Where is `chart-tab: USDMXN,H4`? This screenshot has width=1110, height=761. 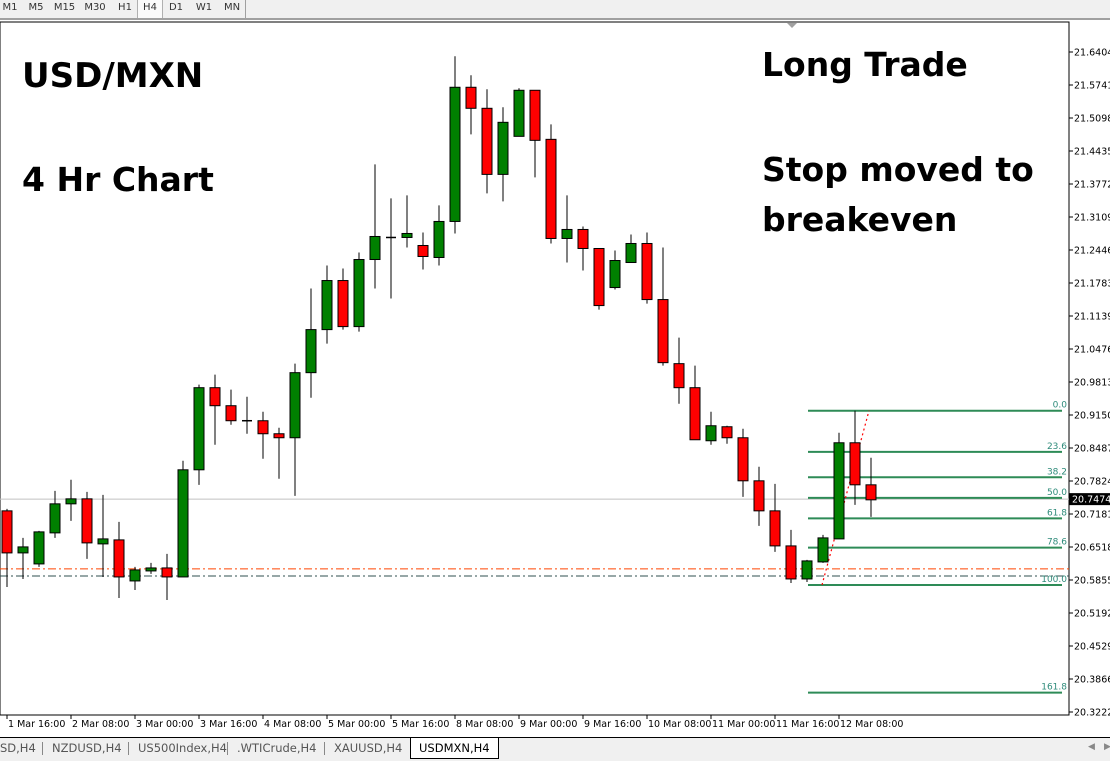 chart-tab: USDMXN,H4 is located at coordinates (454, 748).